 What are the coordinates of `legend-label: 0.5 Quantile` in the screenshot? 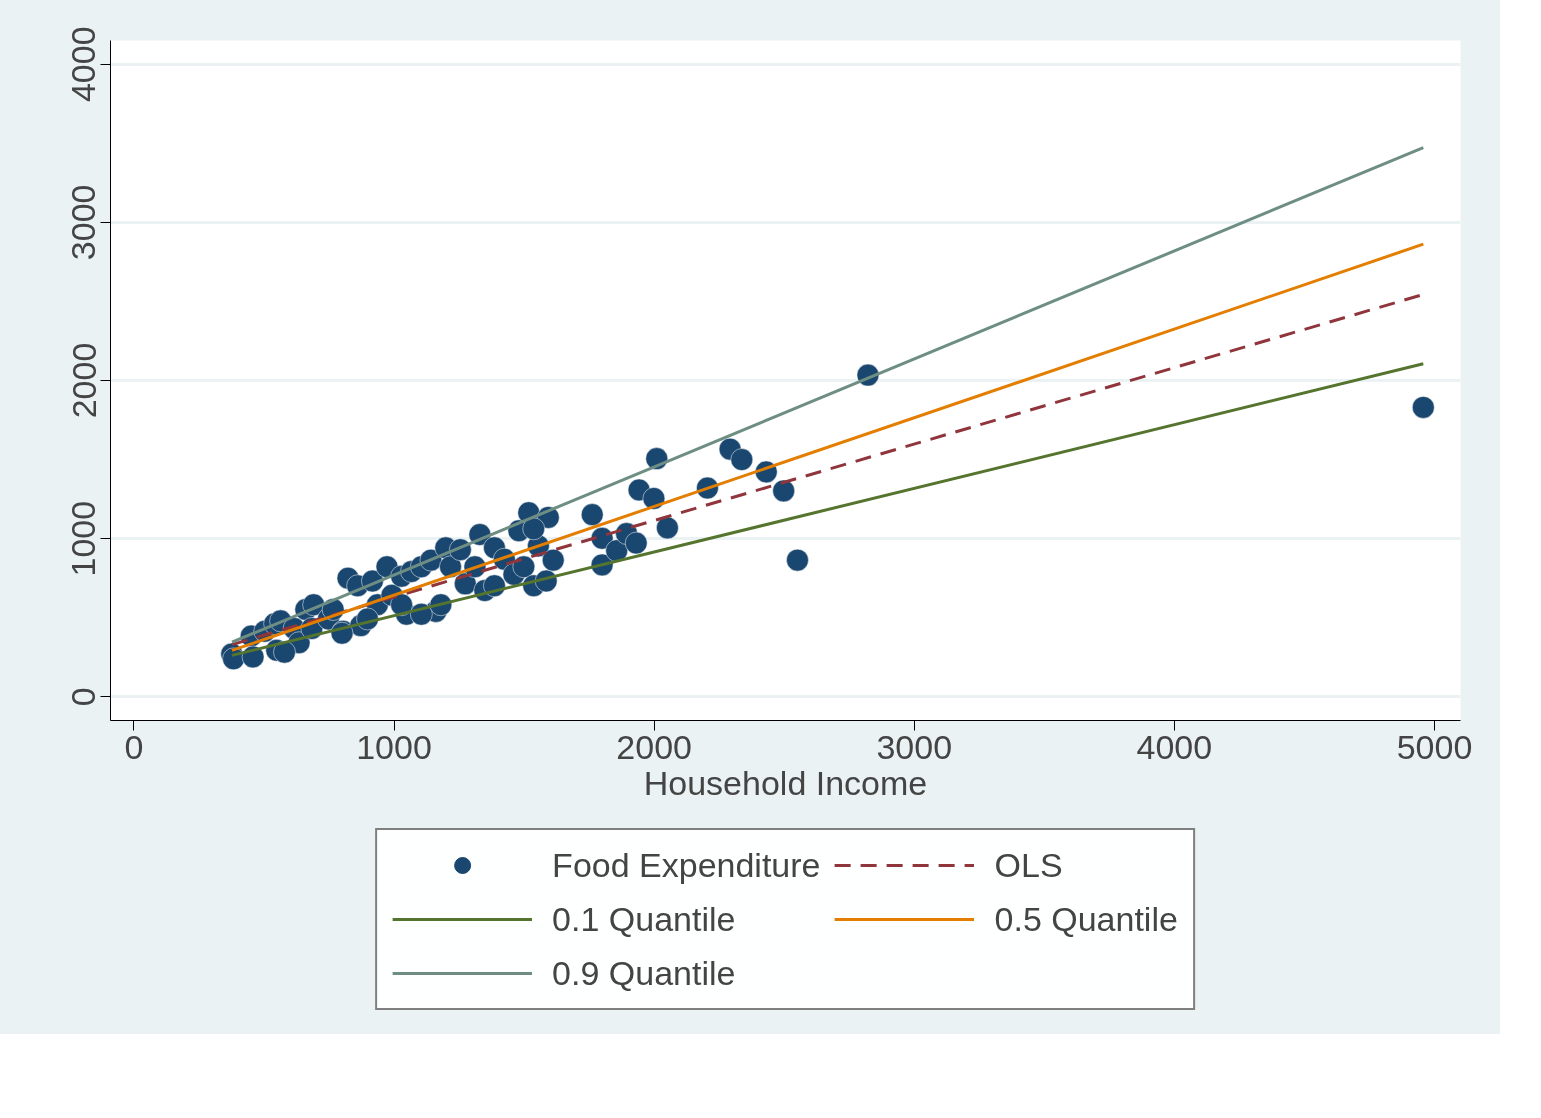 It's located at (1086, 919).